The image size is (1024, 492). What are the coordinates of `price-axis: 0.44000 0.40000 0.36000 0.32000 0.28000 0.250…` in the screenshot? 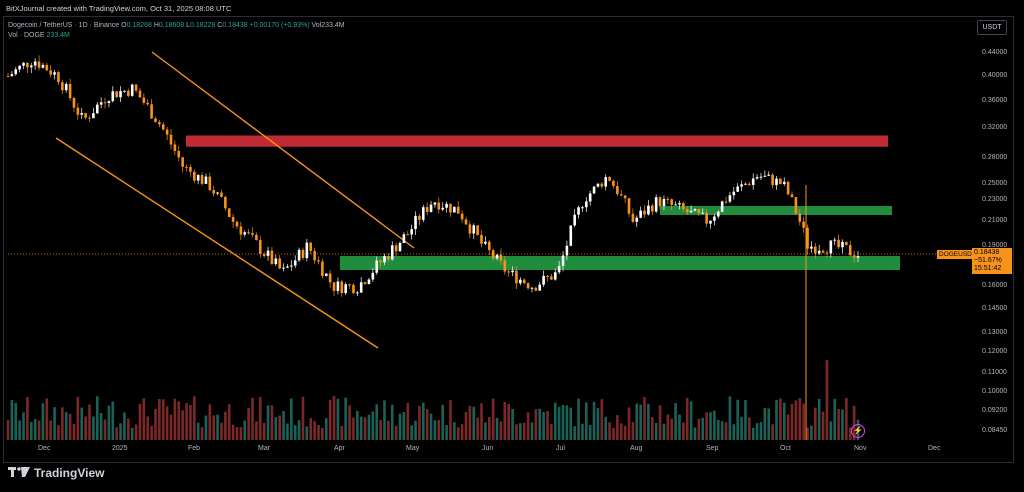 It's located at (994, 231).